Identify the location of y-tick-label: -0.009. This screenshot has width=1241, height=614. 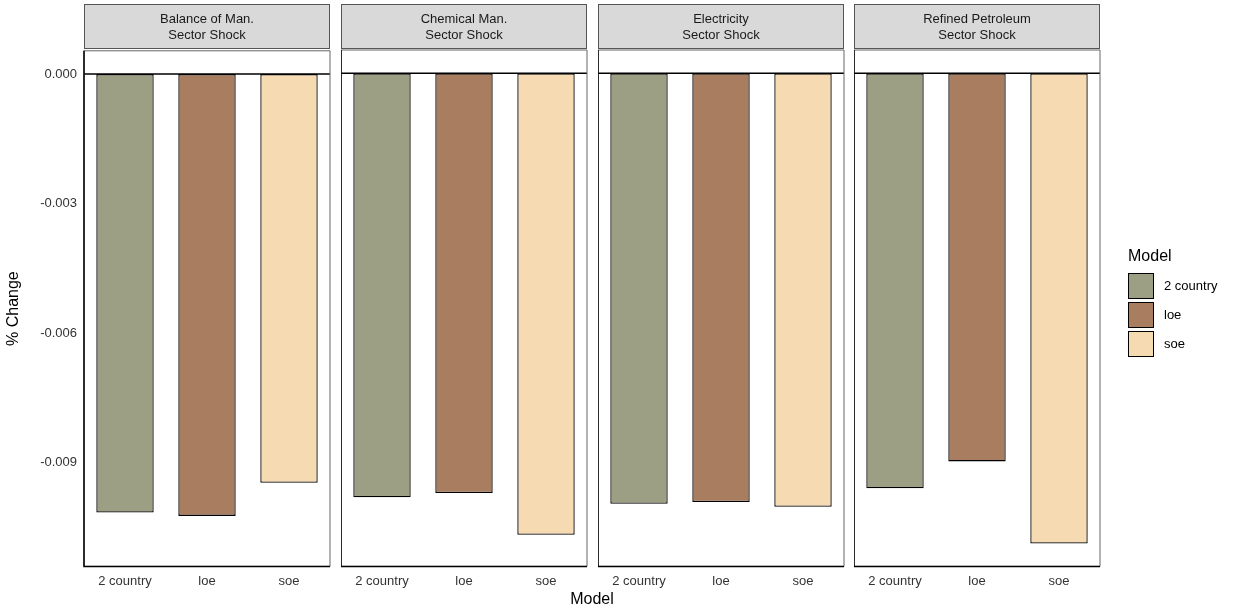
(58, 461).